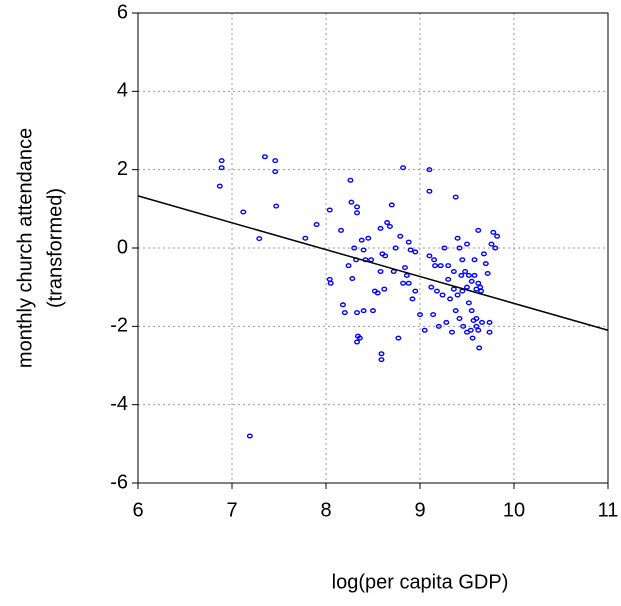 This screenshot has height=606, width=621. I want to click on x-tick-label: 7, so click(231, 510).